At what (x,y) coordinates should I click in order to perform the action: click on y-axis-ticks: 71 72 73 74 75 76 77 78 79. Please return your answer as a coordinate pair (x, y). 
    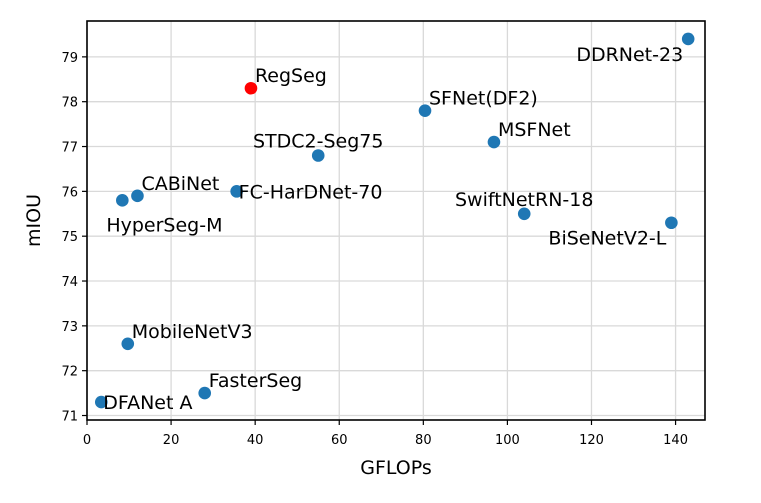
    Looking at the image, I should click on (74, 238).